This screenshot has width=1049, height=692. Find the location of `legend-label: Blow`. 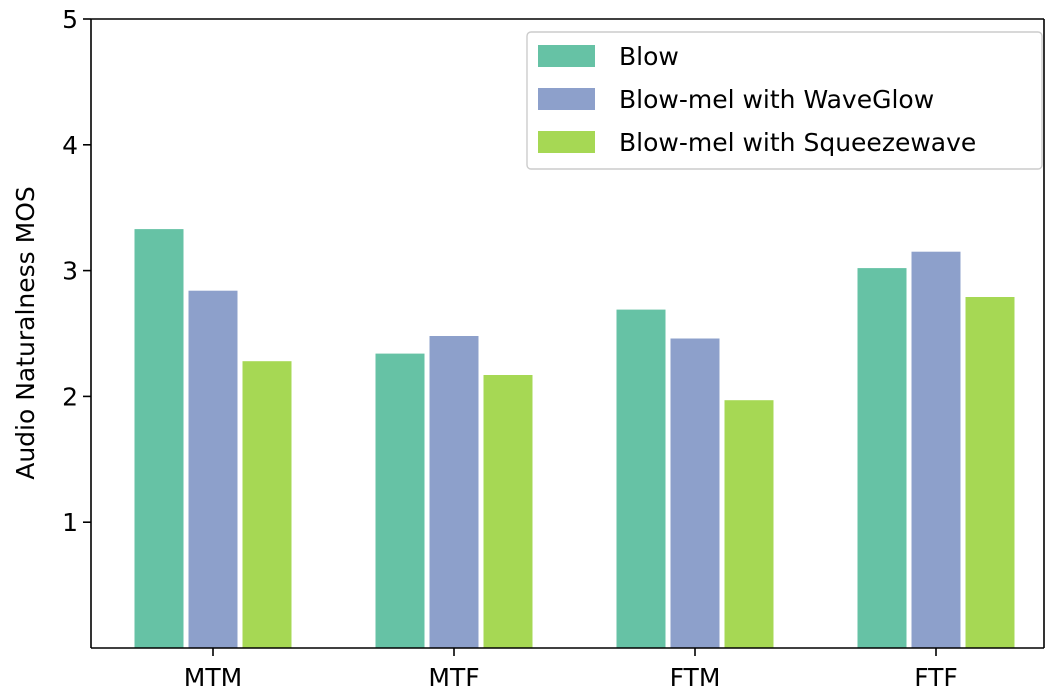

legend-label: Blow is located at coordinates (649, 56).